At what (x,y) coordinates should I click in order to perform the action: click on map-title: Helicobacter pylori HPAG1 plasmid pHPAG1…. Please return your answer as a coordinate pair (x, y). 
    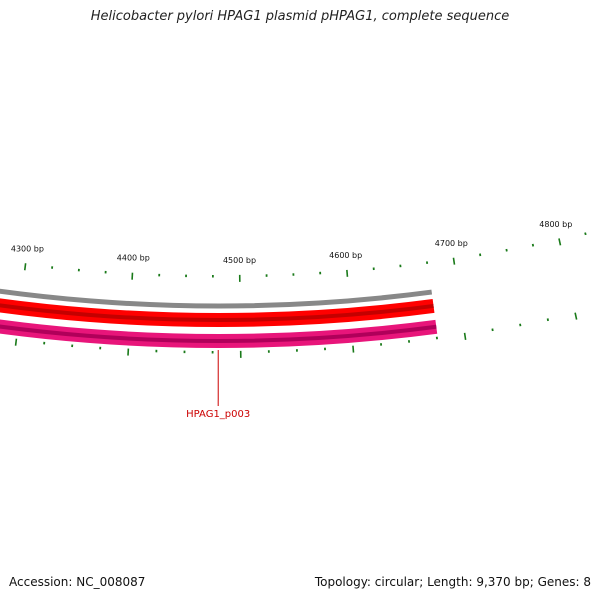
    Looking at the image, I should click on (300, 16).